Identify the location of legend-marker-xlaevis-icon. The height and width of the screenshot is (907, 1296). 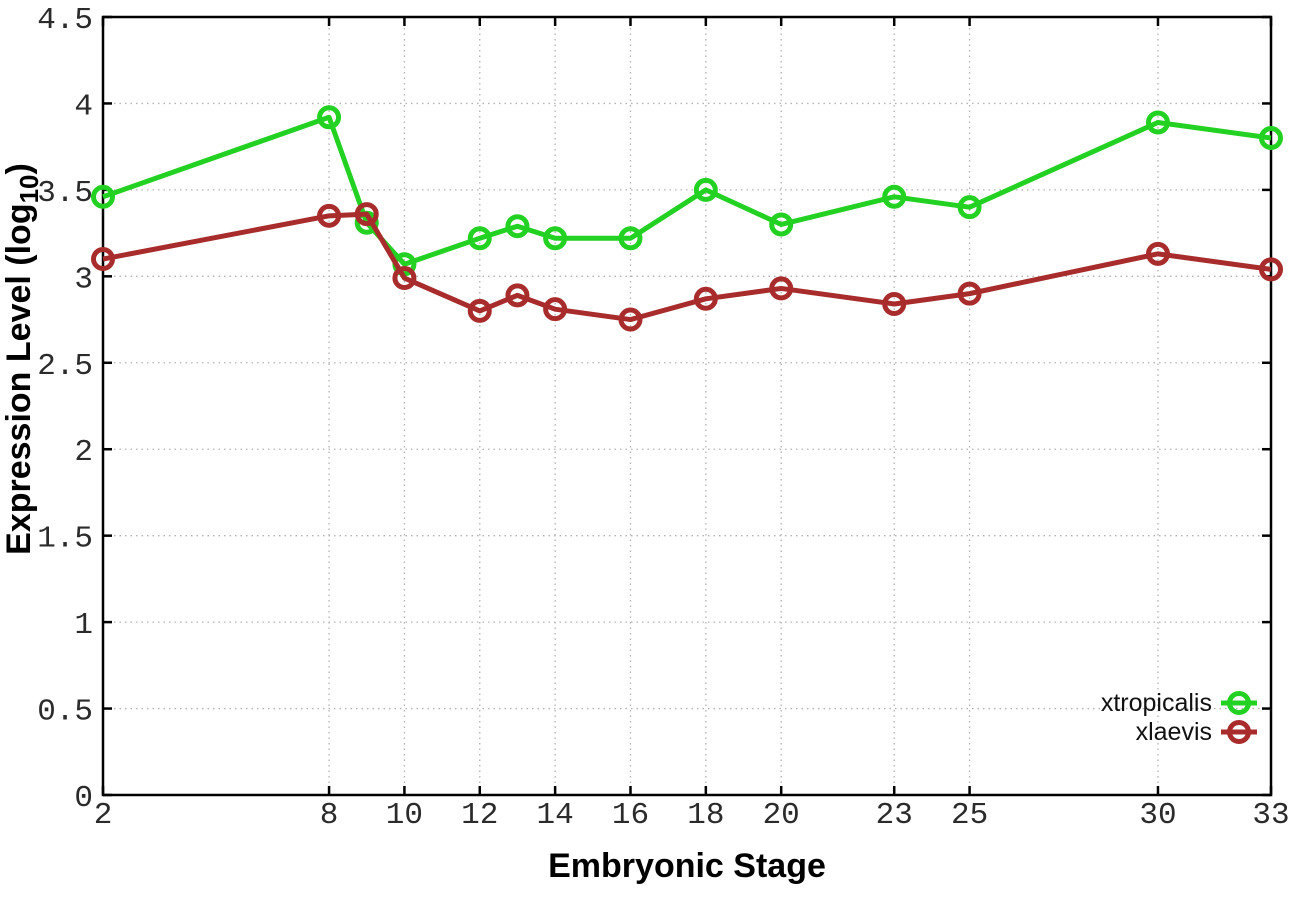
(1239, 732).